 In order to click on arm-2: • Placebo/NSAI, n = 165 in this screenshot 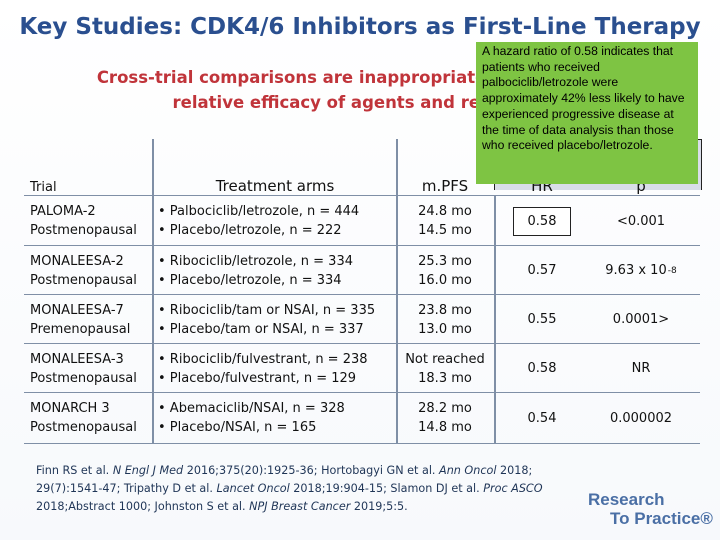, I will do `click(237, 427)`.